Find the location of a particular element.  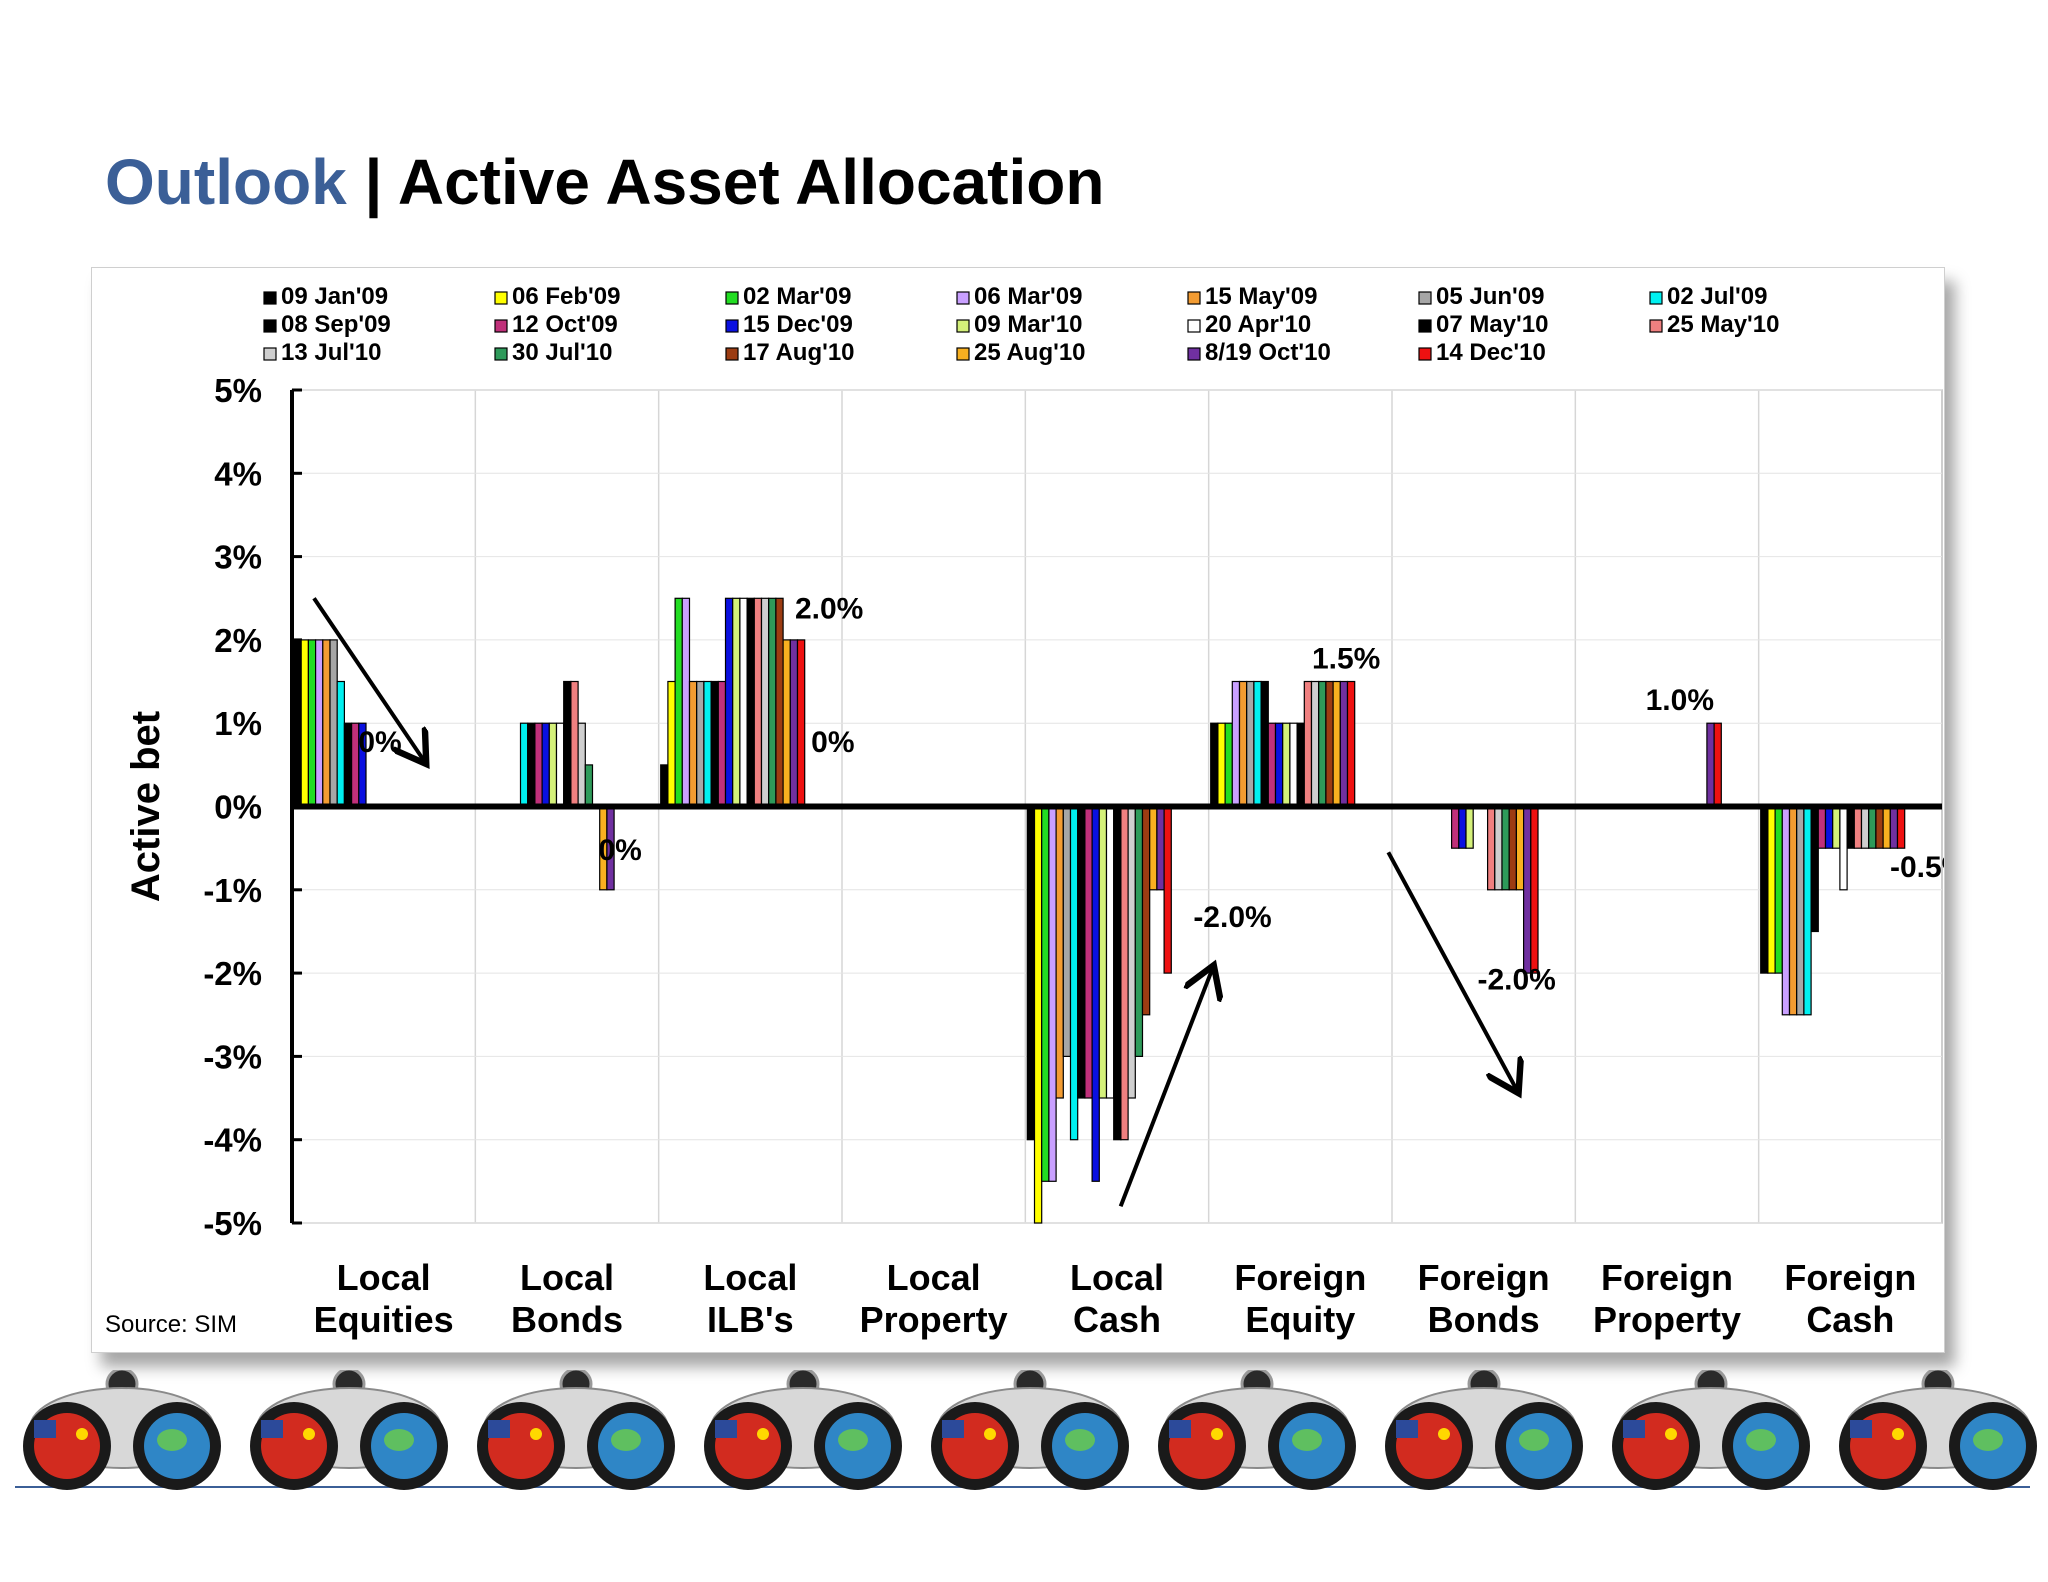

x-tick-label-line: Equities is located at coordinates (384, 1319).